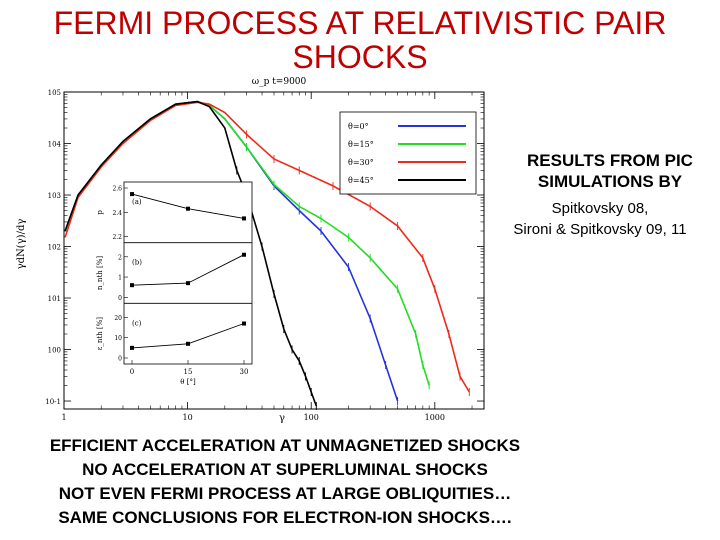 The width and height of the screenshot is (720, 540). Describe the element at coordinates (358, 126) in the screenshot. I see `legend-label: θ=0°` at that location.